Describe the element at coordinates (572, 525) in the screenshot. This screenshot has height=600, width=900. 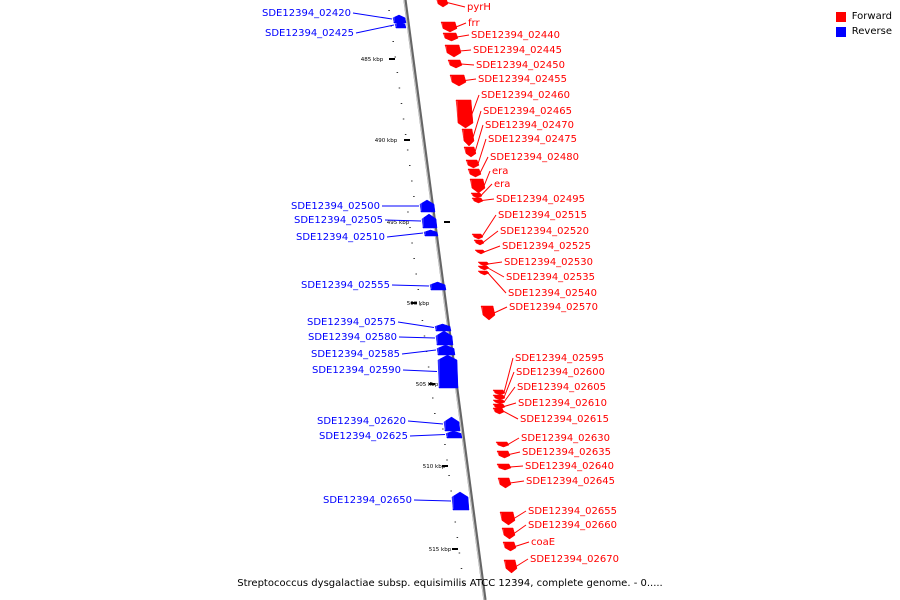
I see `gene-label-forward: SDE12394_02660` at that location.